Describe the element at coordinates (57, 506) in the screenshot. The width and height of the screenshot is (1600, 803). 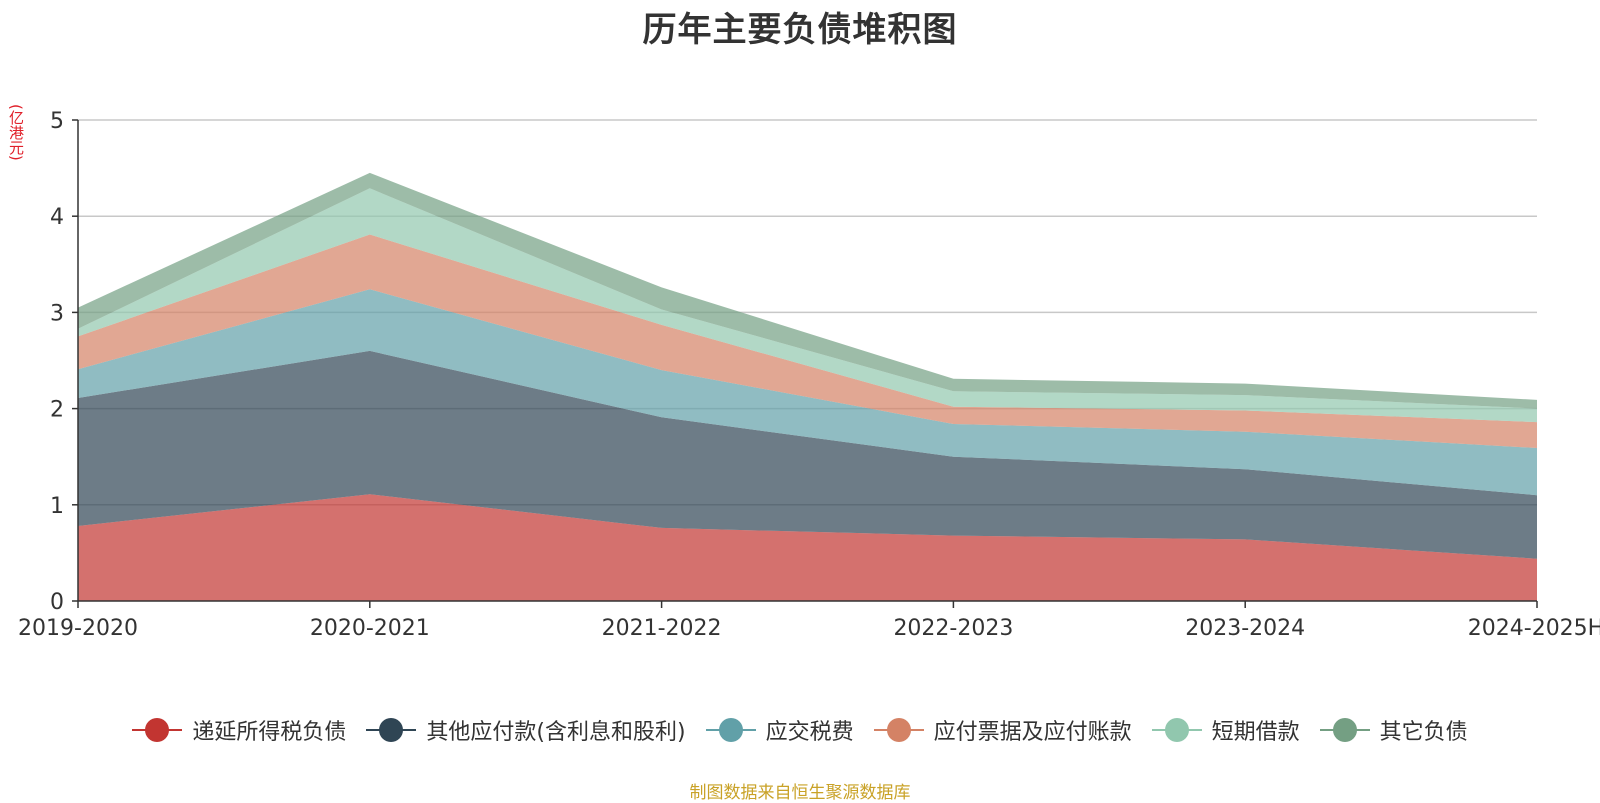
I see `y-tick-label: 1` at that location.